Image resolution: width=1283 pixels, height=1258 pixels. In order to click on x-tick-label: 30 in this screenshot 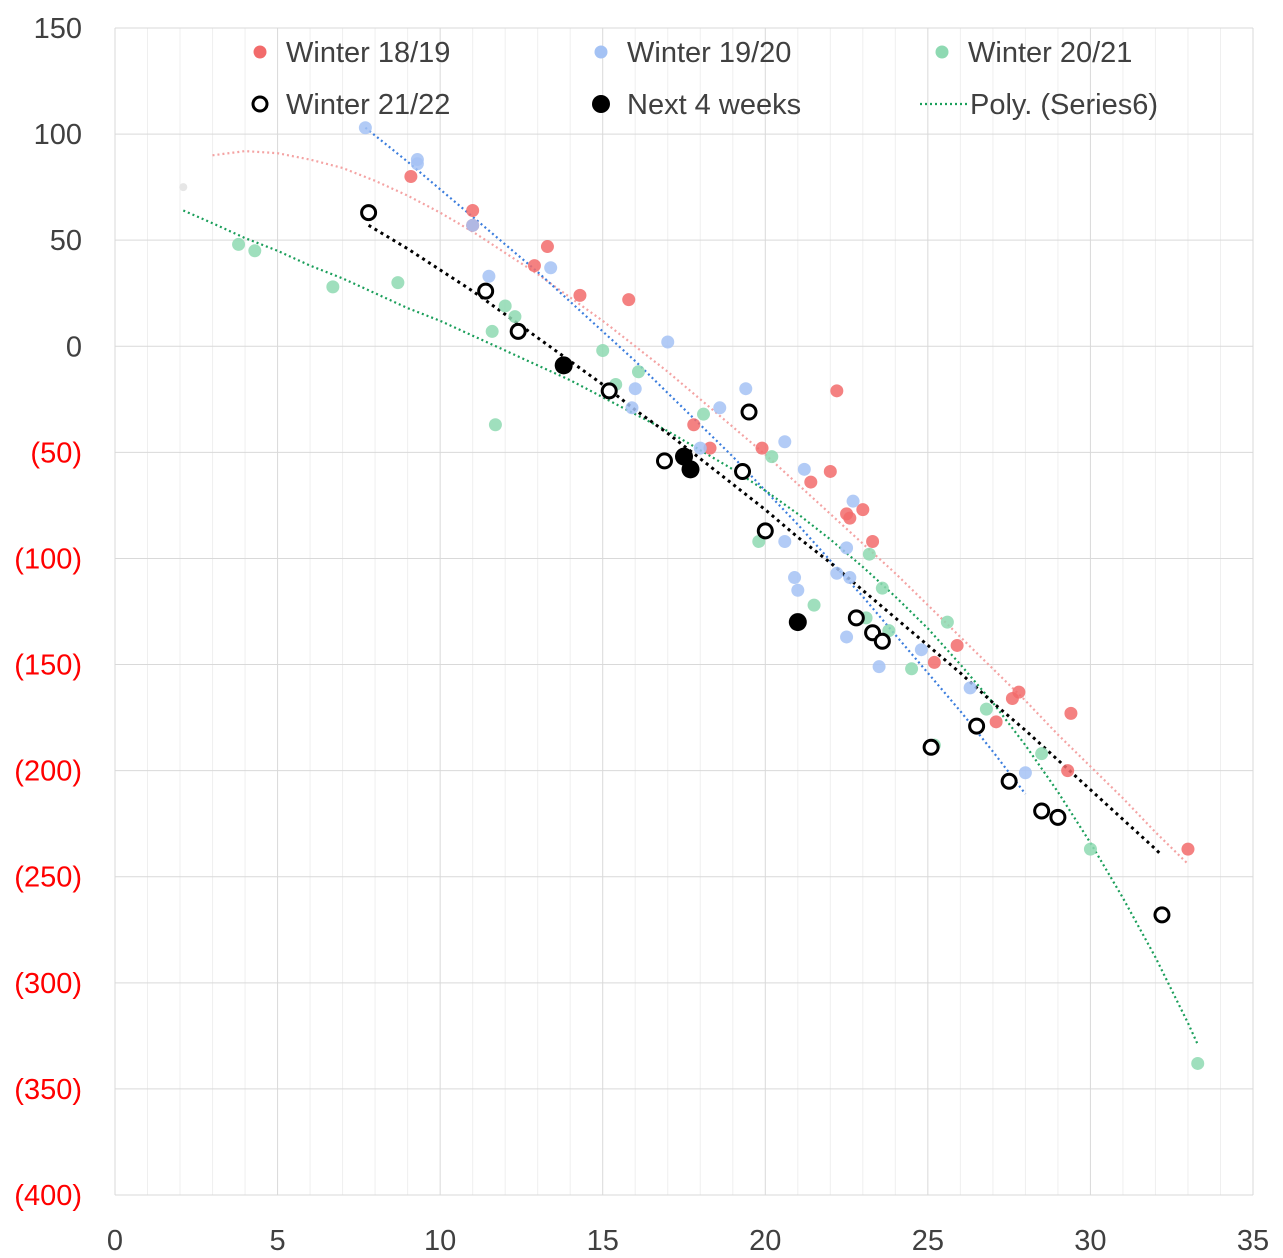, I will do `click(1090, 1241)`.